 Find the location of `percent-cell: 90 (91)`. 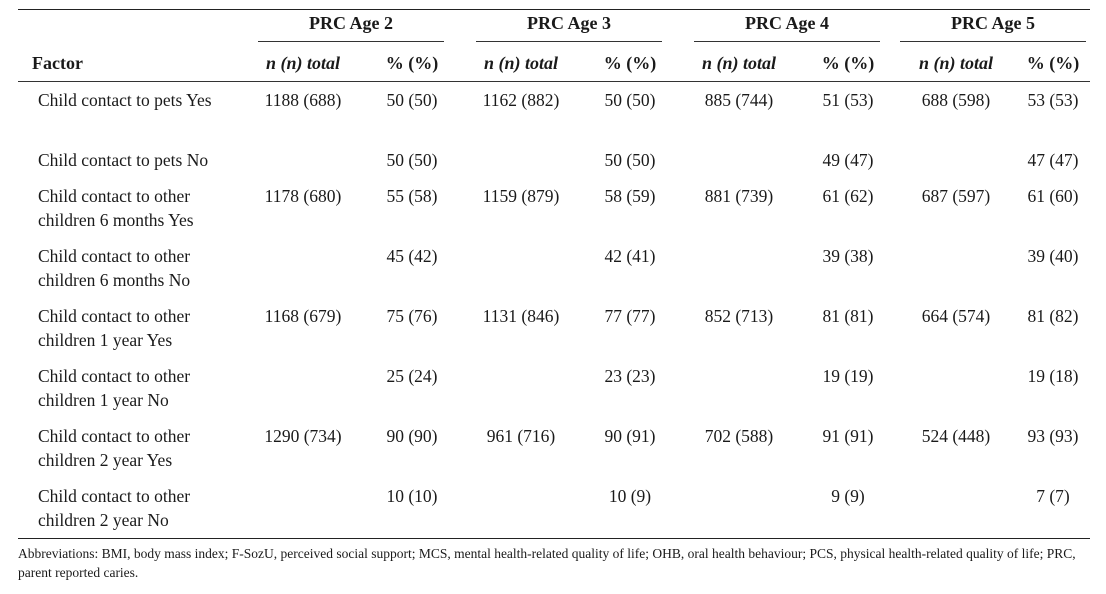

percent-cell: 90 (91) is located at coordinates (630, 436).